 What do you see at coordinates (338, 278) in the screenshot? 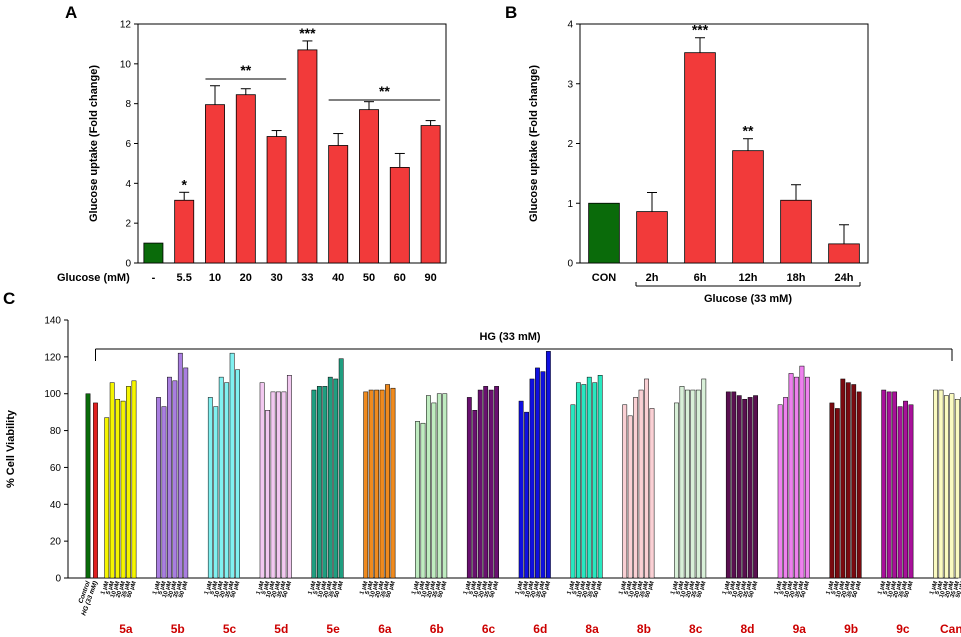
I see `x-category-label: 40` at bounding box center [338, 278].